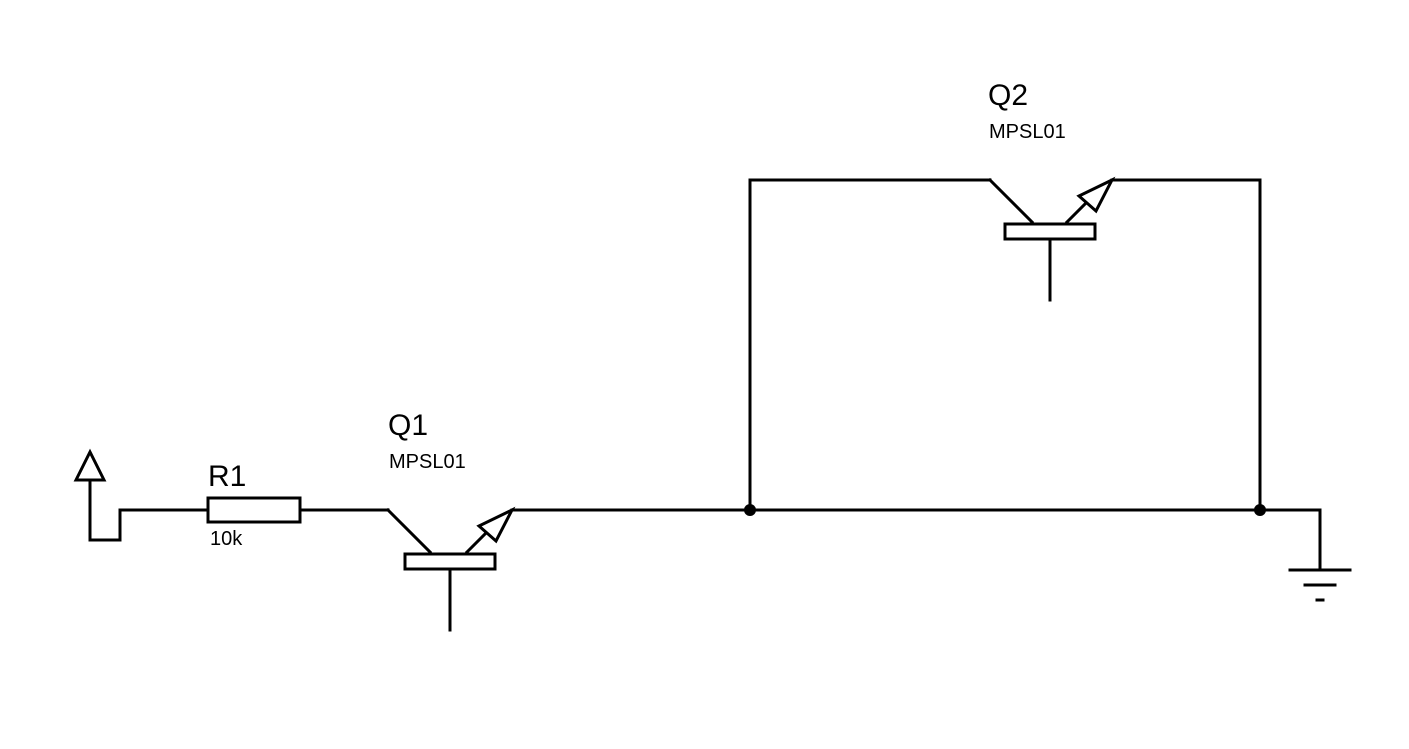  I want to click on resistor-r1-value: 10k, so click(226, 539).